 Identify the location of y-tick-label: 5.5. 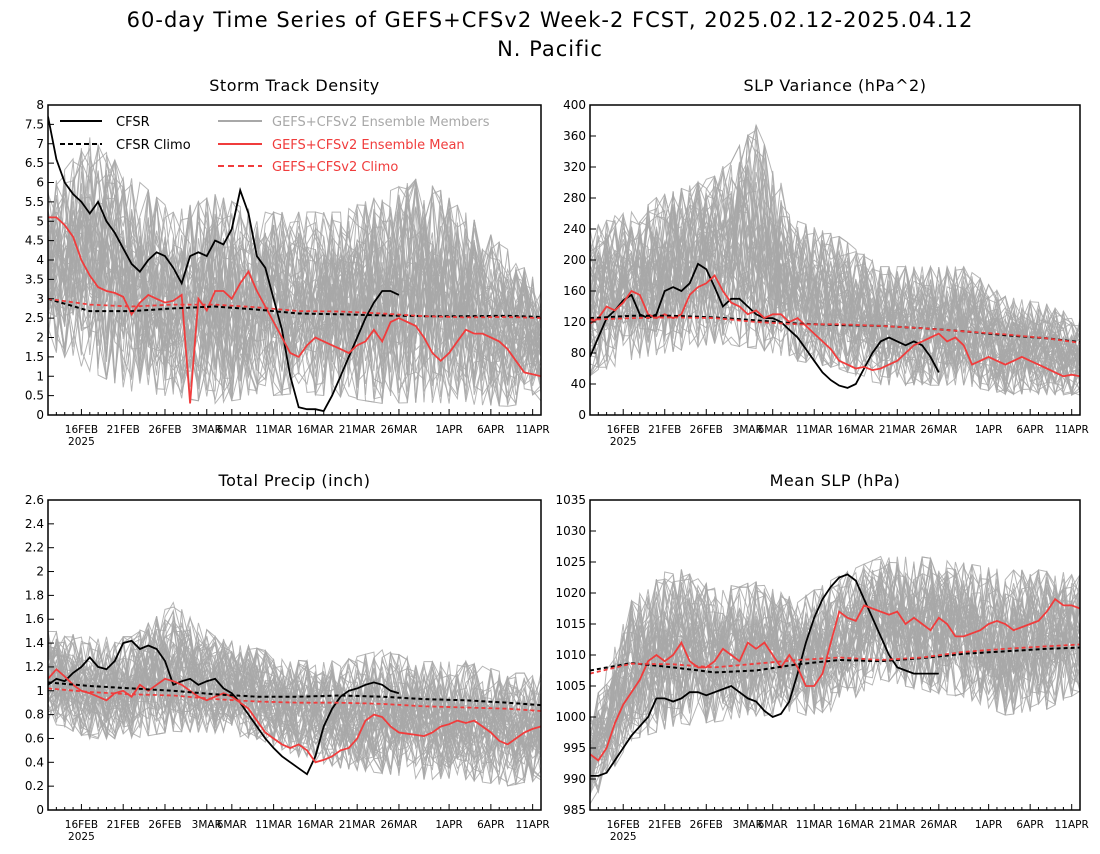
(34, 202).